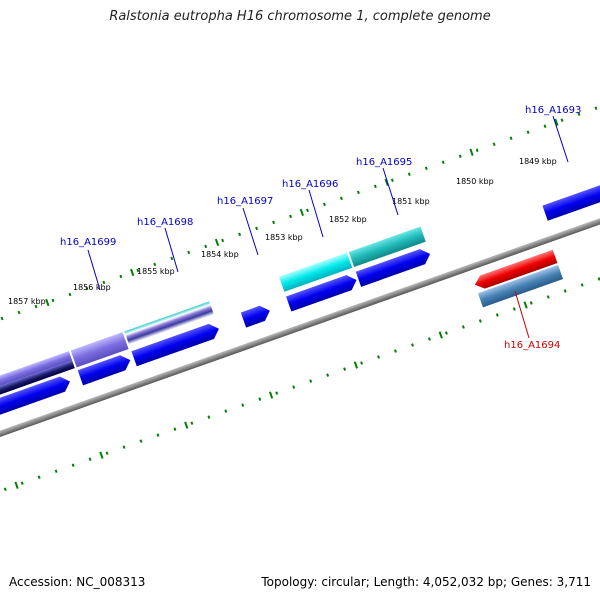  Describe the element at coordinates (92, 287) in the screenshot. I see `tick-label: 1856 kbp` at that location.